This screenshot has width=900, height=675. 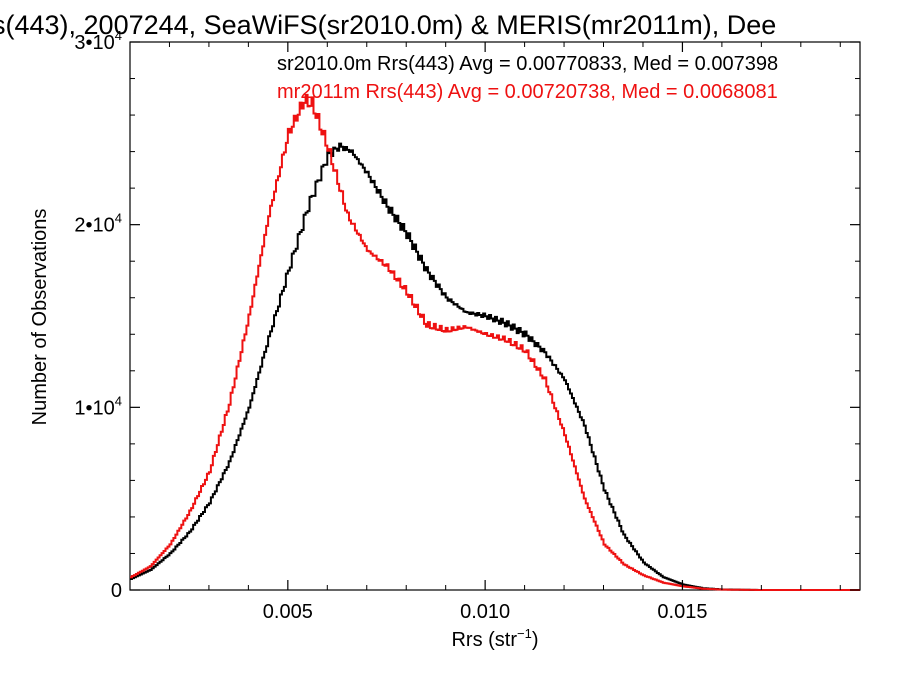 I want to click on x-tick-label-2: 0.015, so click(x=682, y=612).